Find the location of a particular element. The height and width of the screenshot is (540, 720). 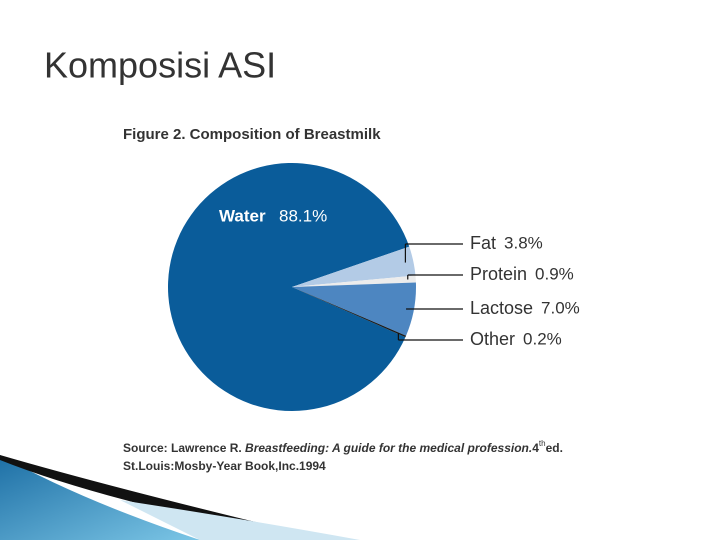

slice-value-label: 3.8% is located at coordinates (523, 242).